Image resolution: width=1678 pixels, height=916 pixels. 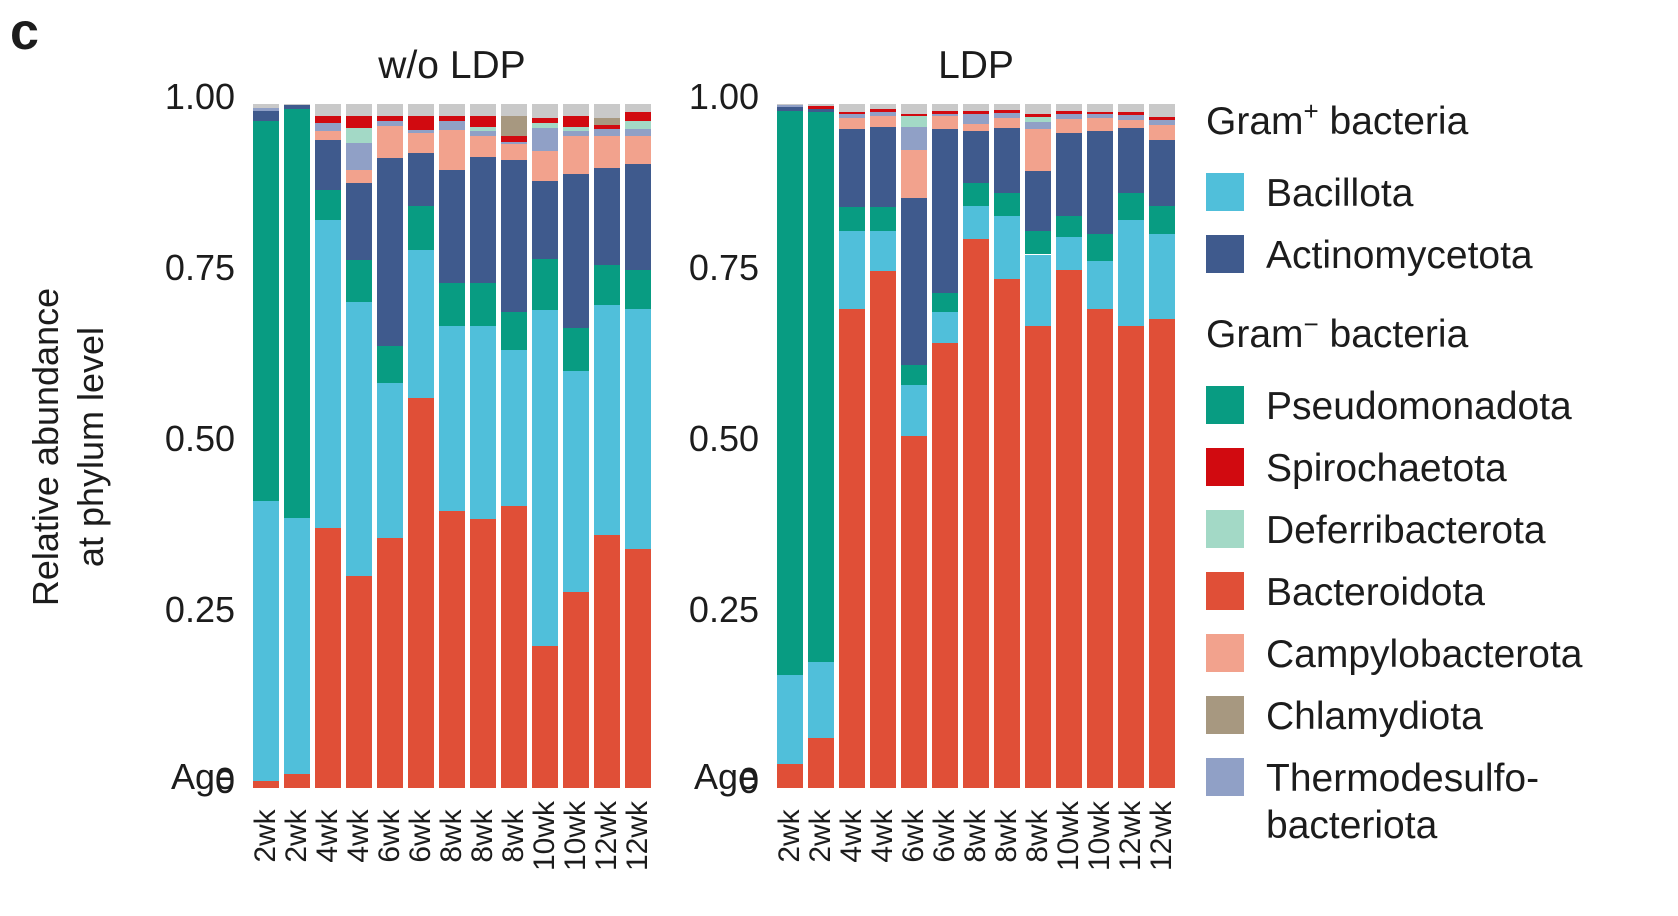 I want to click on y-tick-label: 0.50, so click(x=199, y=438).